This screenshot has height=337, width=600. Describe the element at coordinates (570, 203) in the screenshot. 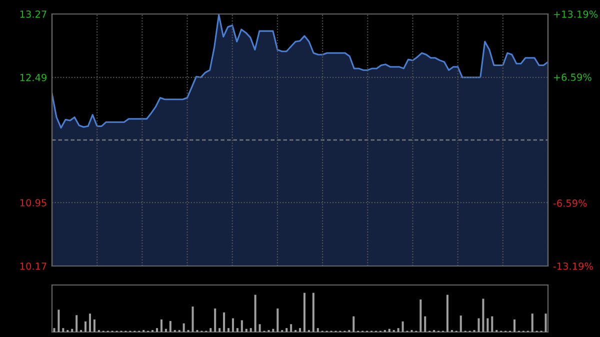

I see `y2-tick-label: -6.59%` at that location.